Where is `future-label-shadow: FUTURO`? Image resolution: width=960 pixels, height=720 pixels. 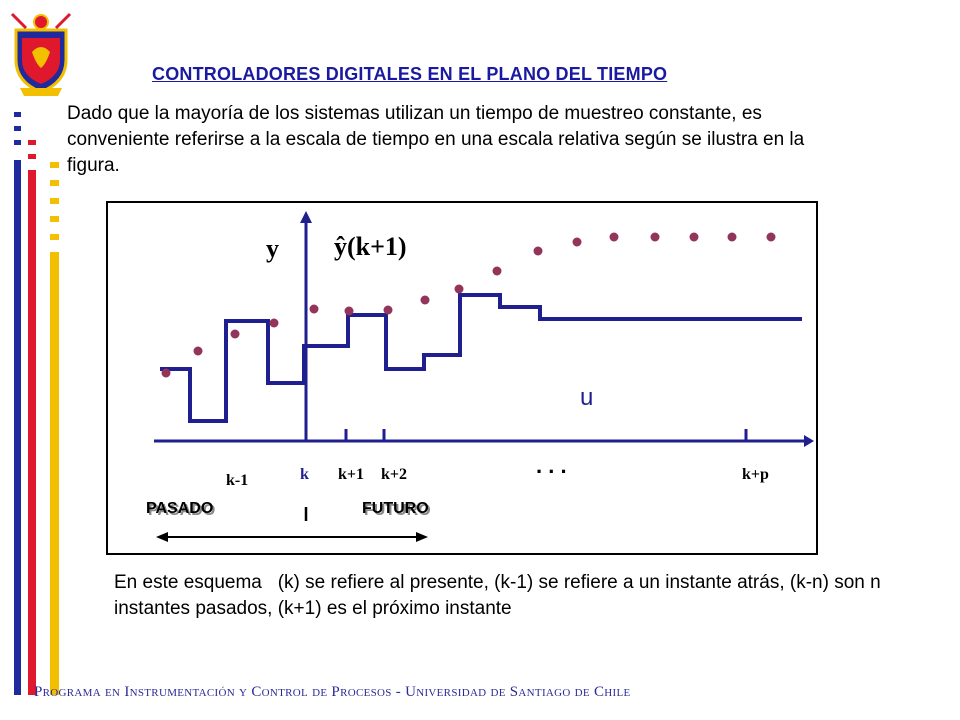
future-label-shadow: FUTURO is located at coordinates (397, 510).